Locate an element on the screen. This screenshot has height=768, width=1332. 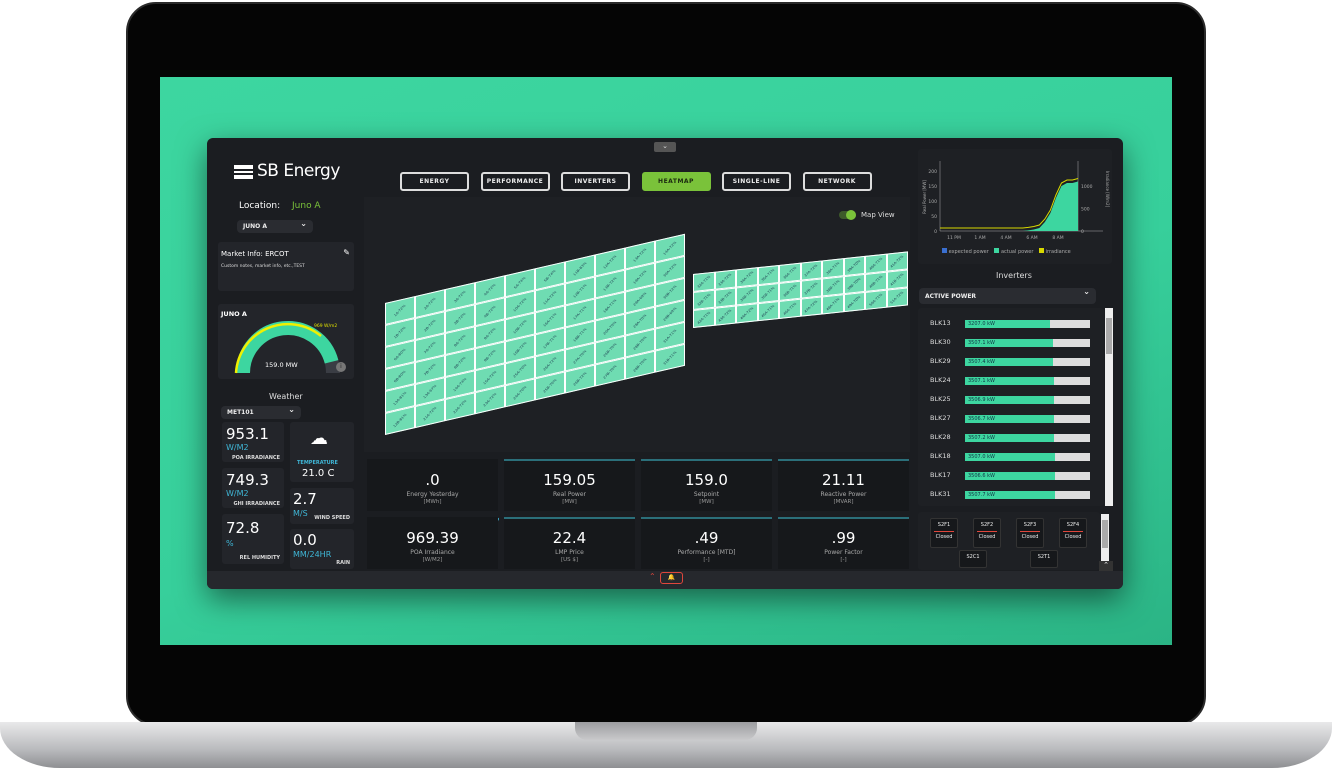
gauge-site: JUNO A is located at coordinates (234, 314).